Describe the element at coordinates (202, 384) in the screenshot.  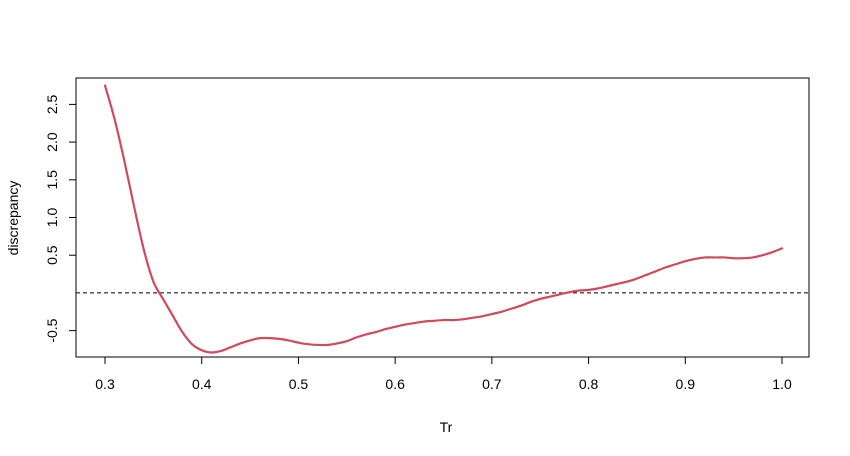
I see `x-tick-label: 0.4` at that location.